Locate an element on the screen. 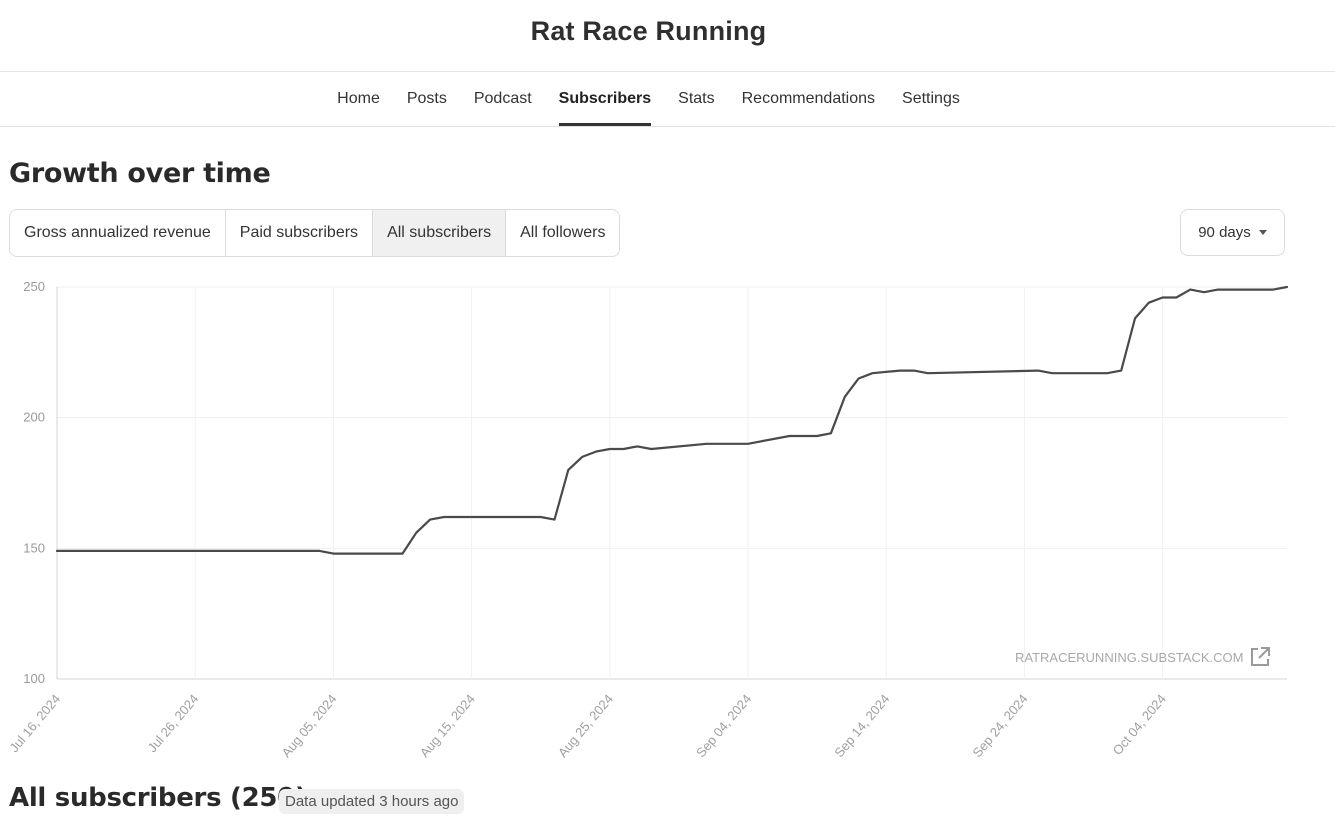  nav-settings: Settings is located at coordinates (931, 98).